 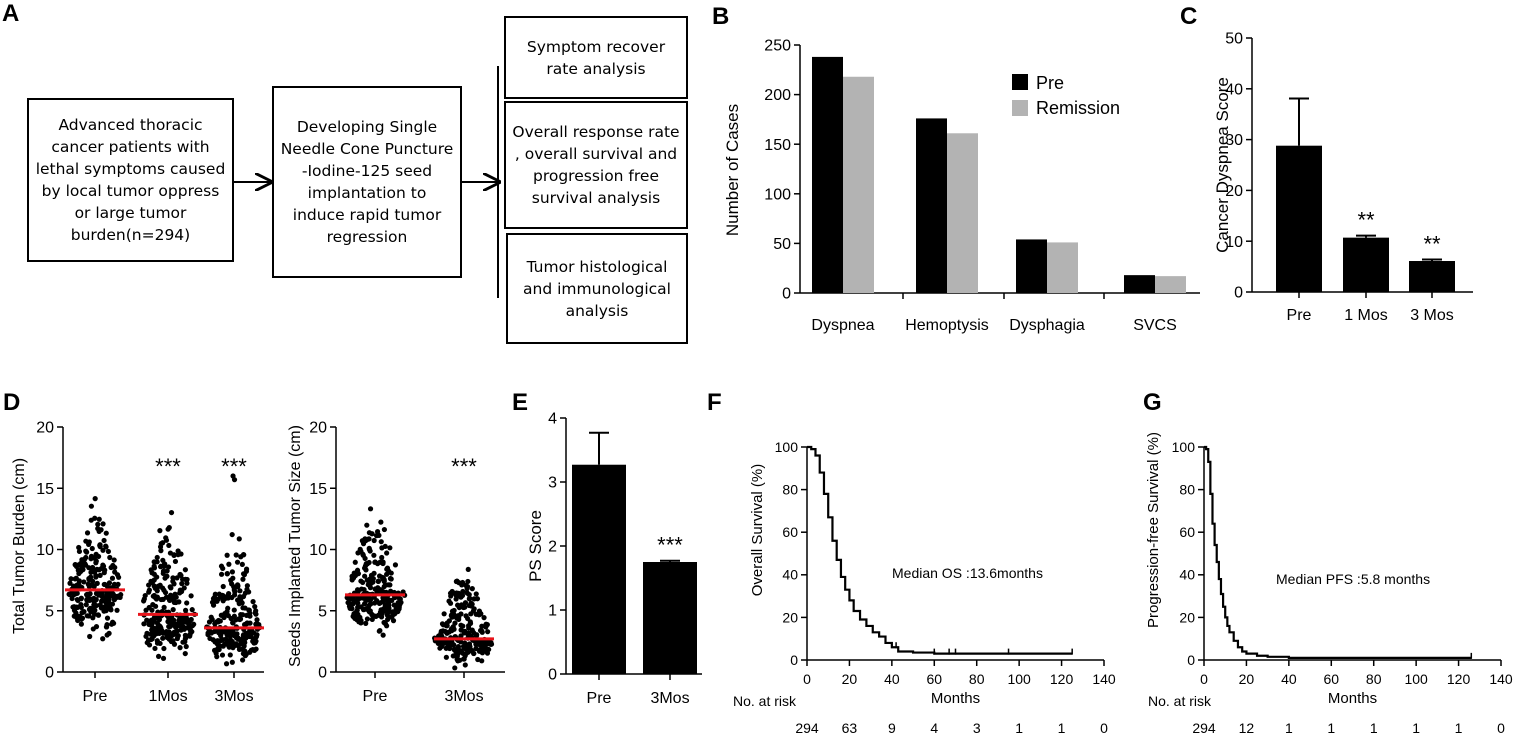 What do you see at coordinates (1374, 679) in the screenshot?
I see `chart-g-x-tick-label: 80` at bounding box center [1374, 679].